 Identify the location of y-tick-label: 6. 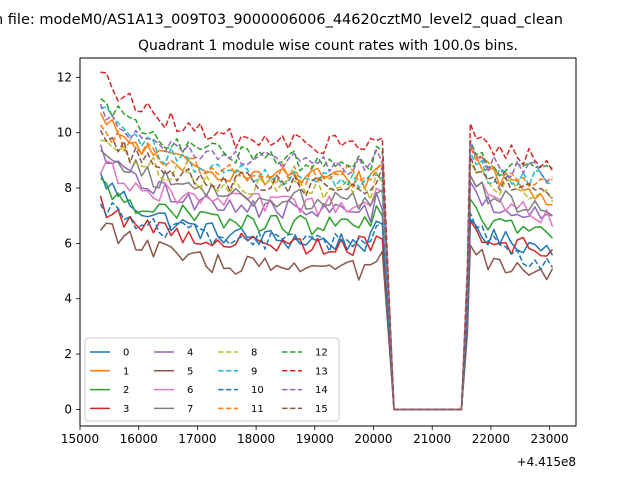
(68, 243).